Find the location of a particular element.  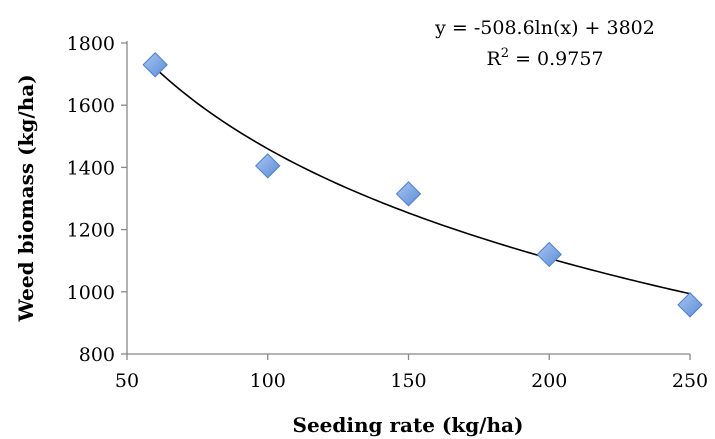

y-axis-title: Weed biomass (kg/ha) is located at coordinates (26, 198).